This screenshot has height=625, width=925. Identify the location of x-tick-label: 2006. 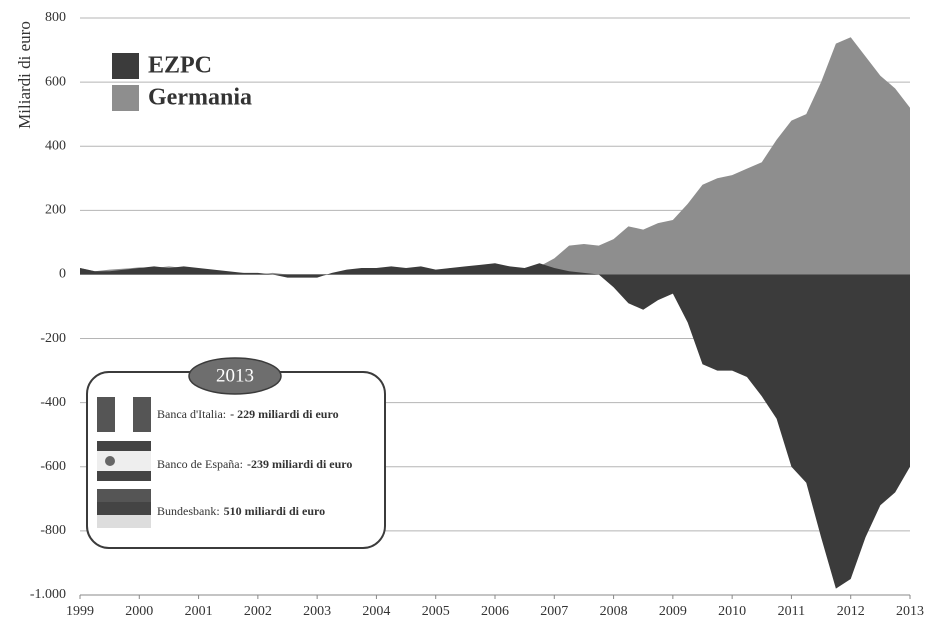
(495, 611).